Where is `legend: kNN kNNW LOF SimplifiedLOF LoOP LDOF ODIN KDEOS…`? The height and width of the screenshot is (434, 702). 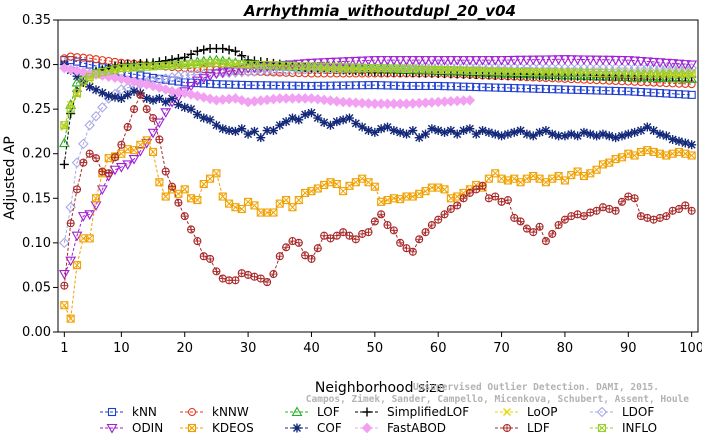 legend: kNN kNNW LOF SimplifiedLOF LoOP LDOF ODIN KDEOS… is located at coordinates (378, 419).